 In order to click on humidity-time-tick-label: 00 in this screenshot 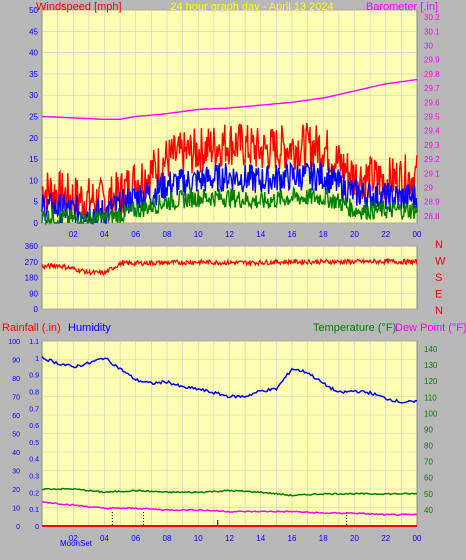, I will do `click(417, 538)`.